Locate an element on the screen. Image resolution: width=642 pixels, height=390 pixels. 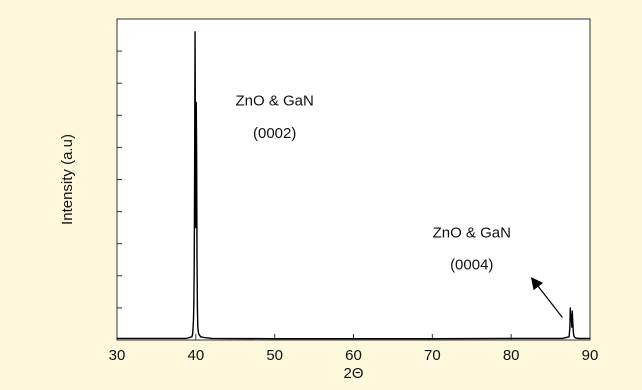
x-tick-label: 80 is located at coordinates (511, 355).